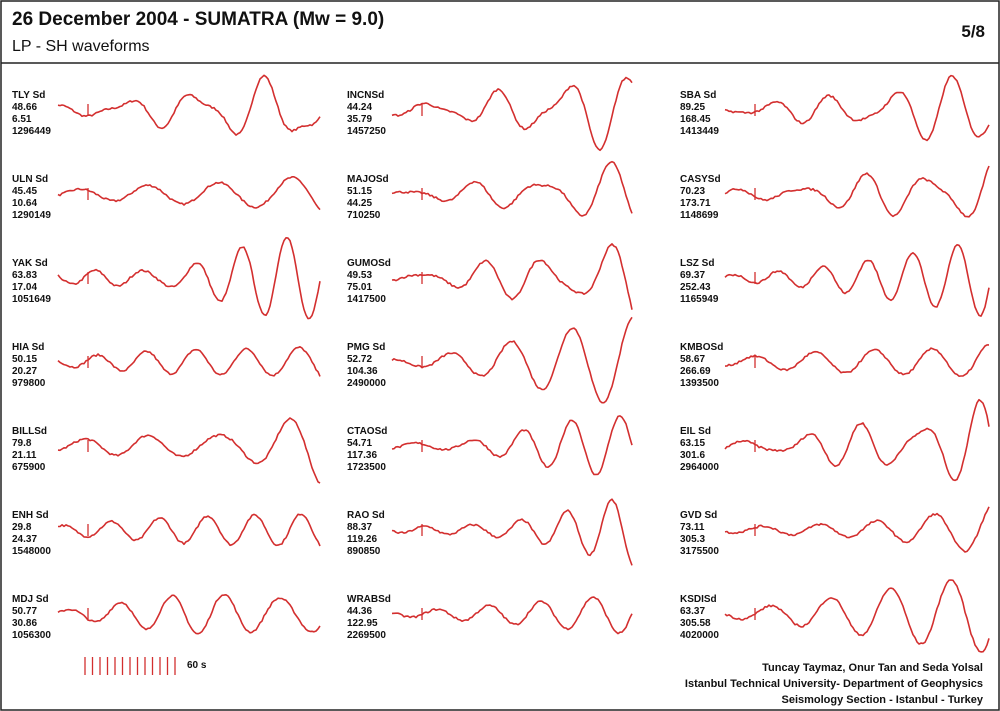 This screenshot has width=1000, height=711. What do you see at coordinates (362, 623) in the screenshot?
I see `station-value: 122.95` at bounding box center [362, 623].